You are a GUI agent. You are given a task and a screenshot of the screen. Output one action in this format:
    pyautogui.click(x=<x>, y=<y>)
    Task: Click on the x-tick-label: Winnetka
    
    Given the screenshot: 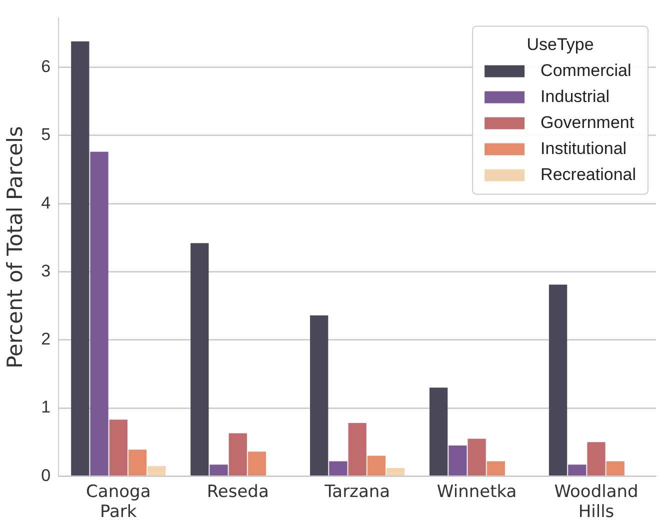 What is the action you would take?
    pyautogui.click(x=476, y=492)
    